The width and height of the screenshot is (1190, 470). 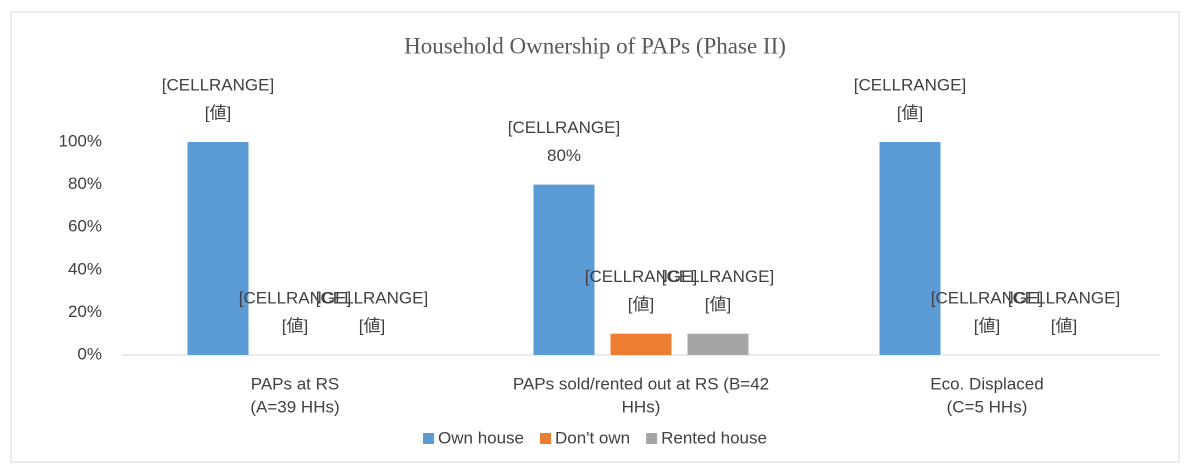 What do you see at coordinates (85, 268) in the screenshot?
I see `y-tick-label: 40%` at bounding box center [85, 268].